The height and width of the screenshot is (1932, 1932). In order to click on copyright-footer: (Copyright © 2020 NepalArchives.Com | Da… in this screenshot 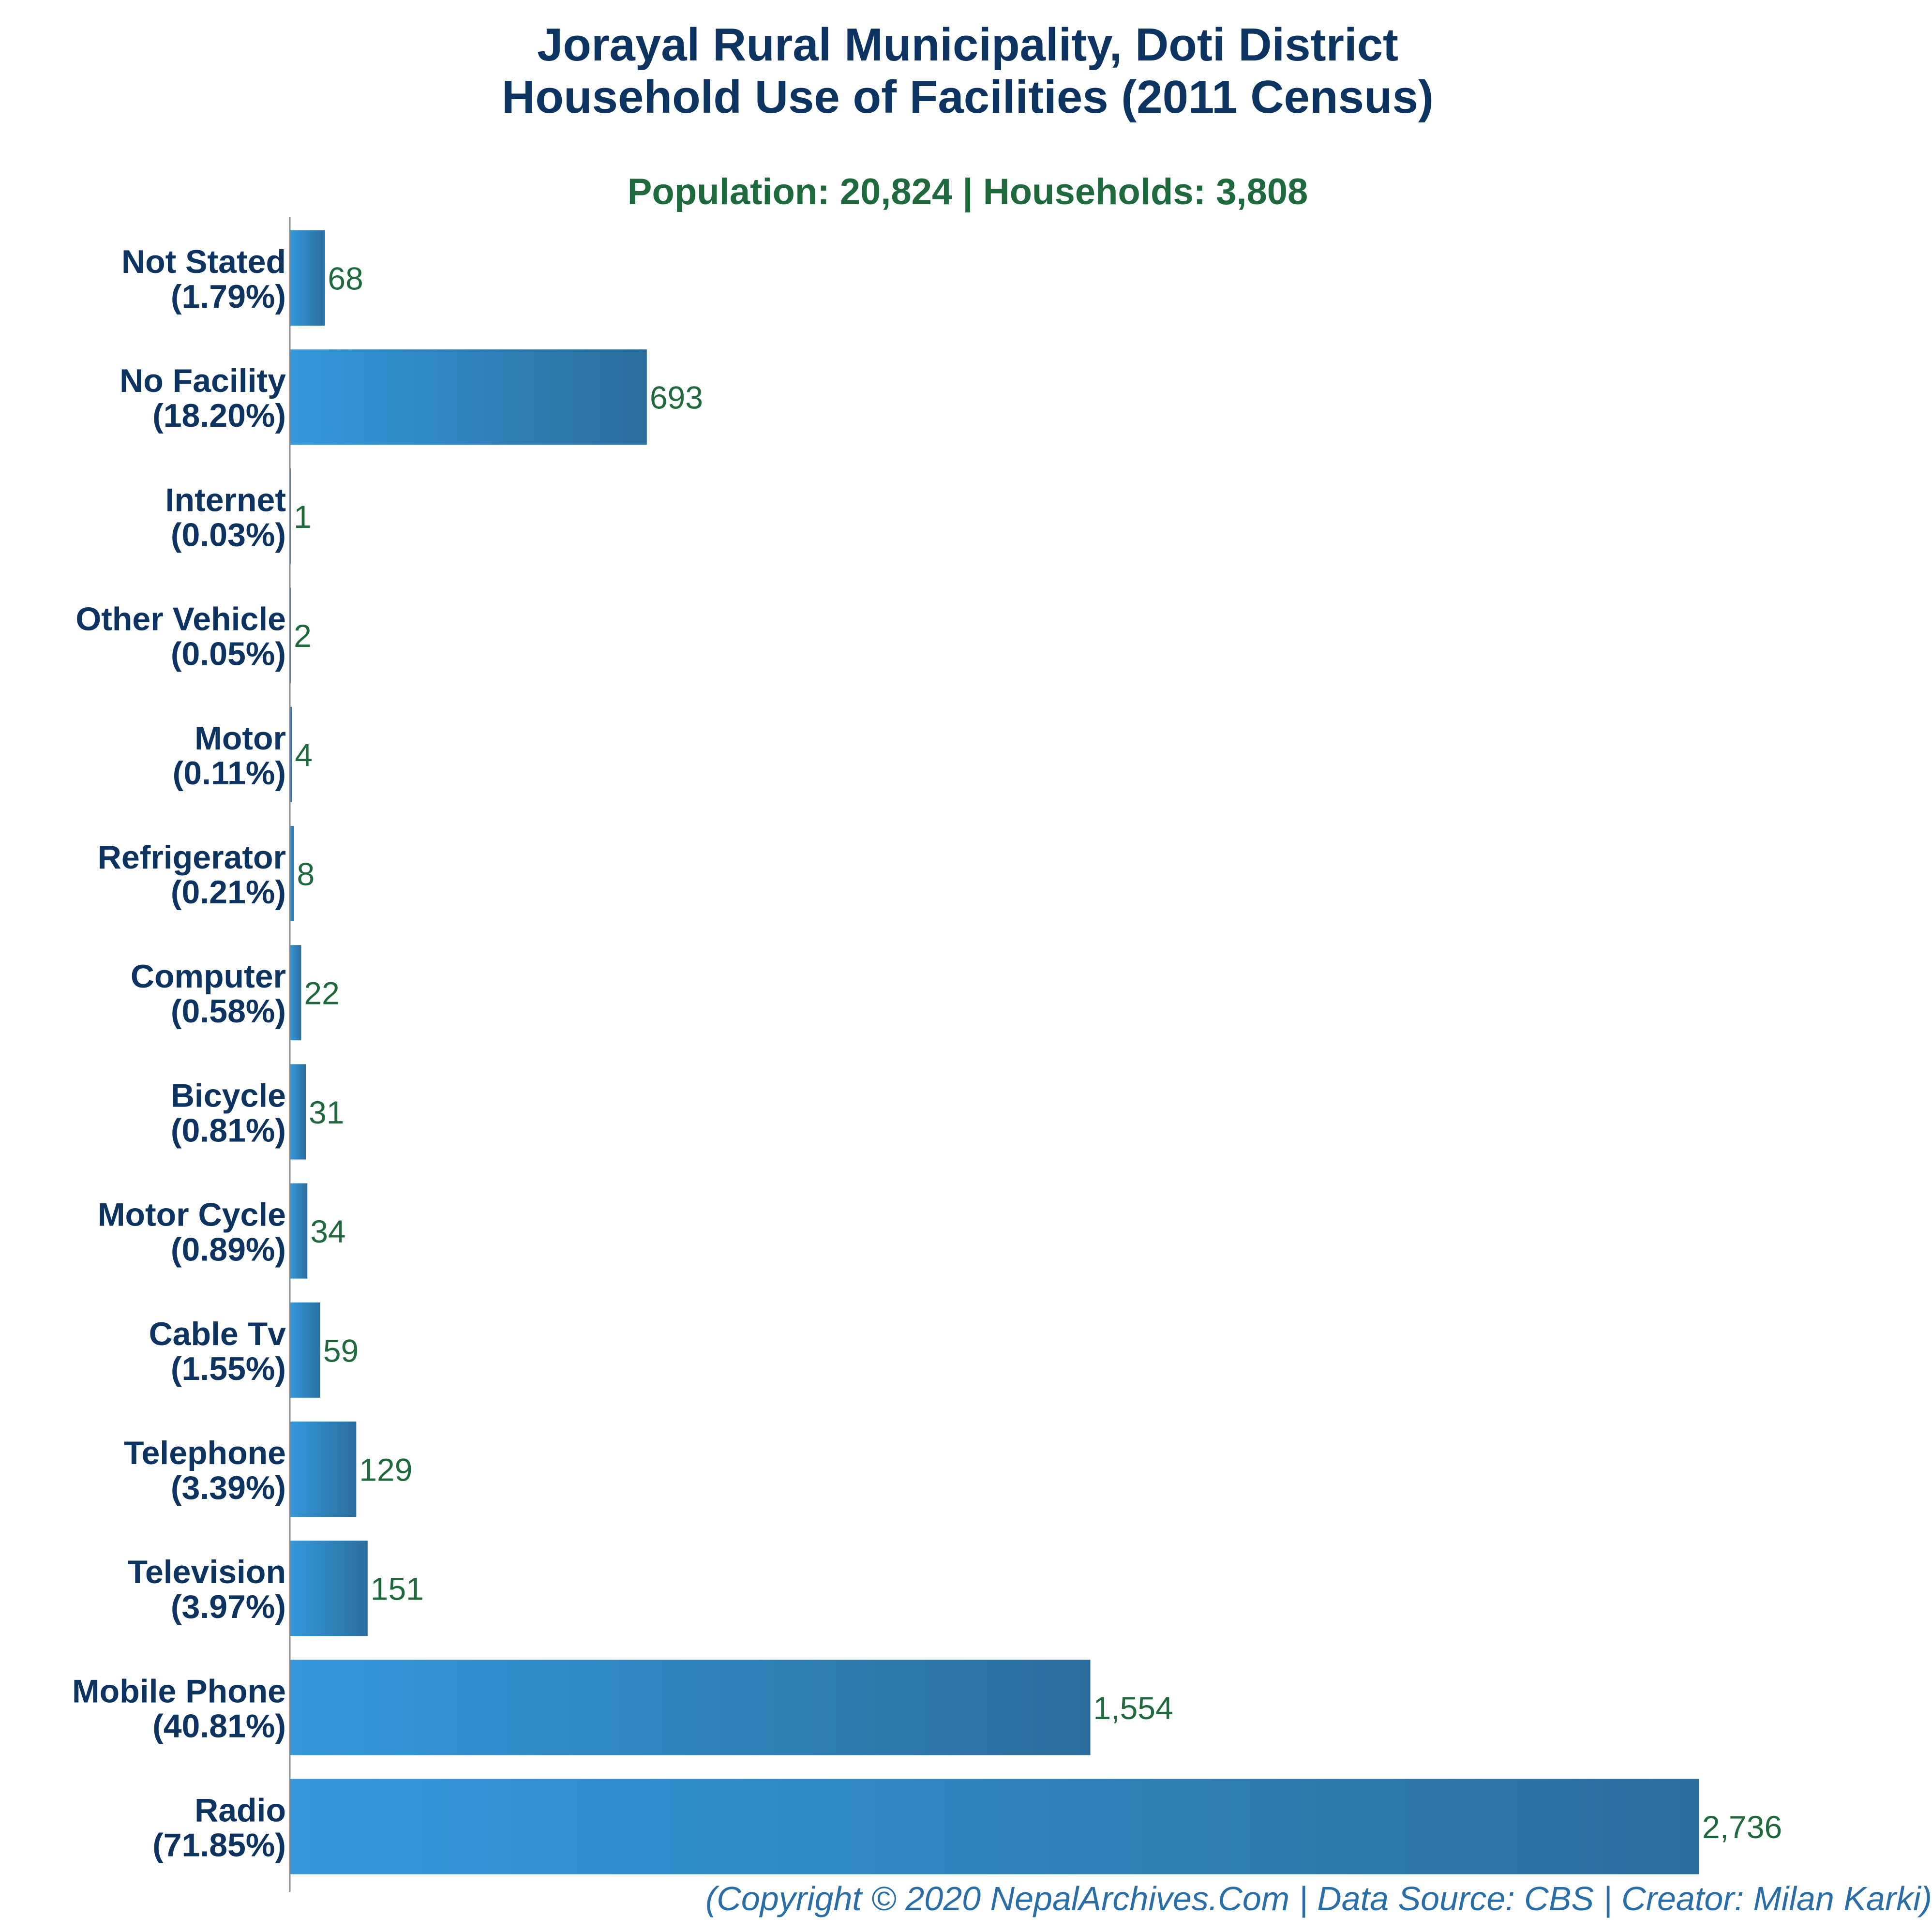, I will do `click(1318, 1899)`.